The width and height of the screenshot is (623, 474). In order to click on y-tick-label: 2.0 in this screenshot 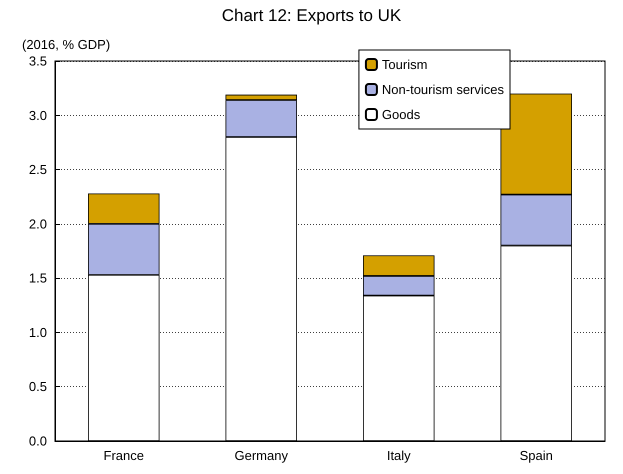, I will do `click(37, 224)`.